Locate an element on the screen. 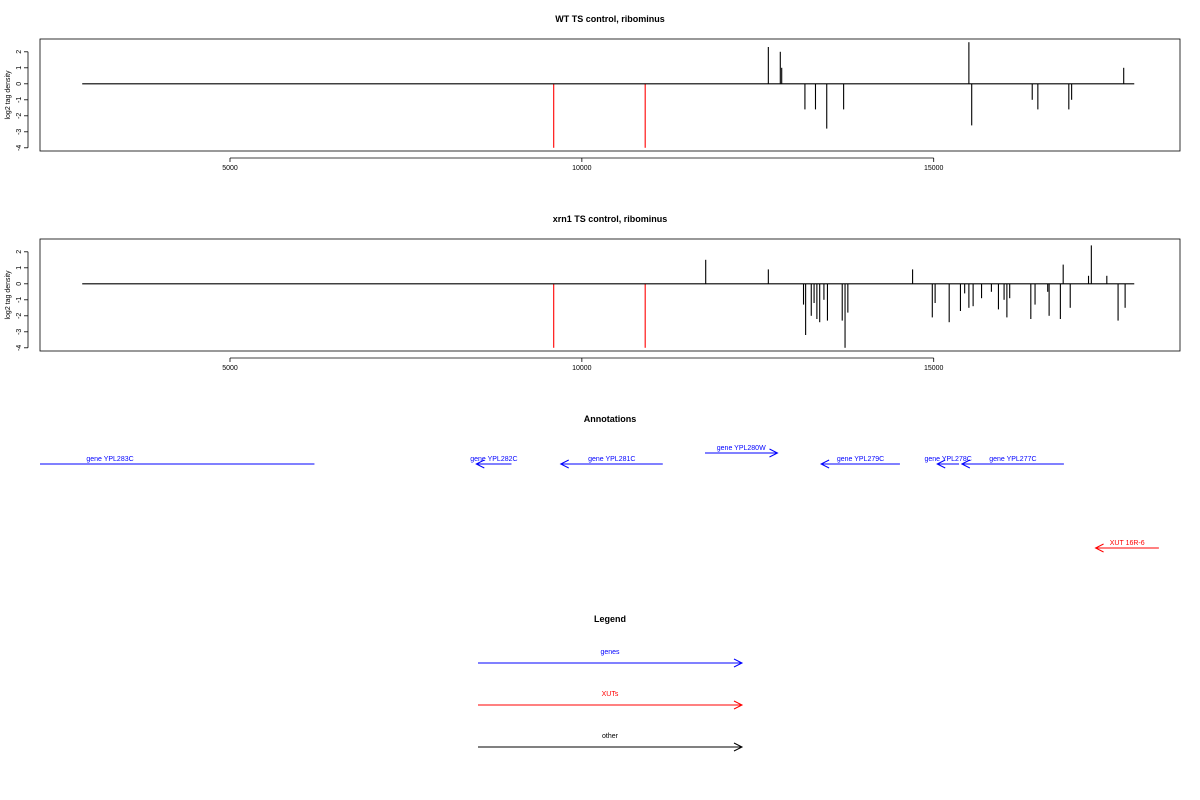 The image size is (1200, 800). panel-xrn1-y-tick-label: -3 is located at coordinates (19, 332).